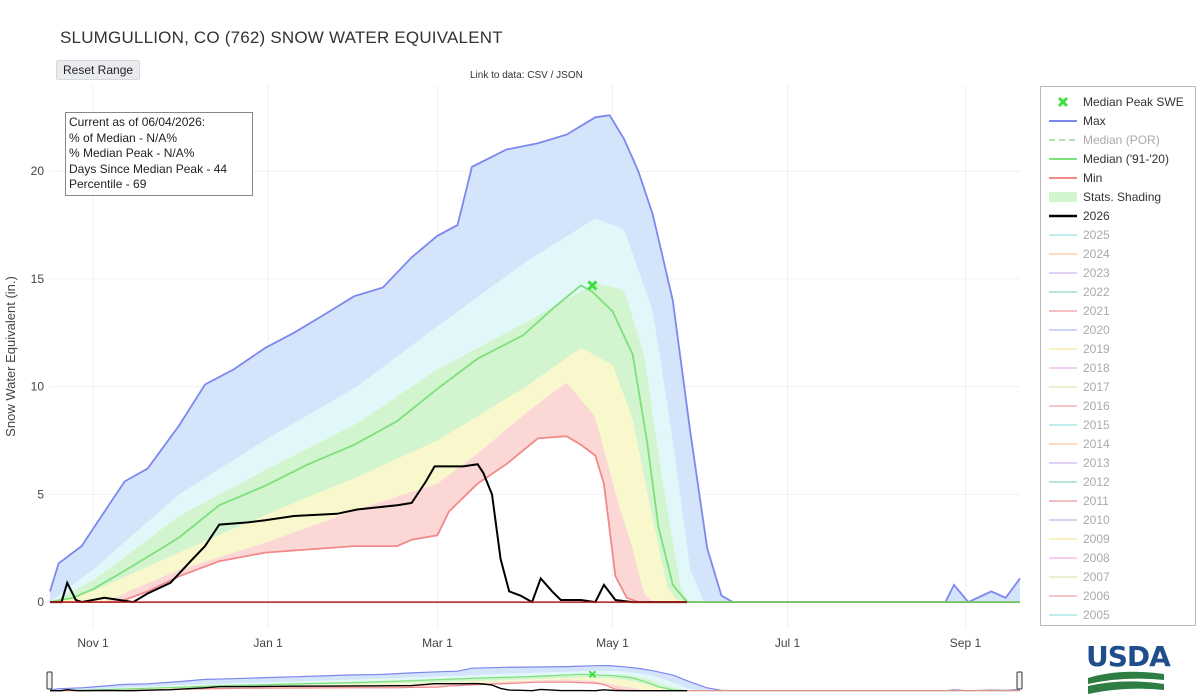  I want to click on legend-item: Stats. Shading, so click(1104, 197).